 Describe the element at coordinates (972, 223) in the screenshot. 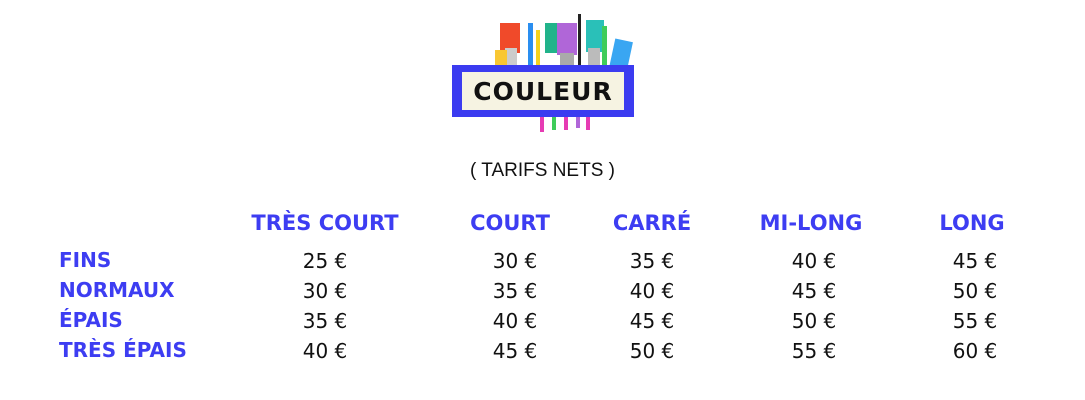

I see `column-header-long: LONG` at that location.